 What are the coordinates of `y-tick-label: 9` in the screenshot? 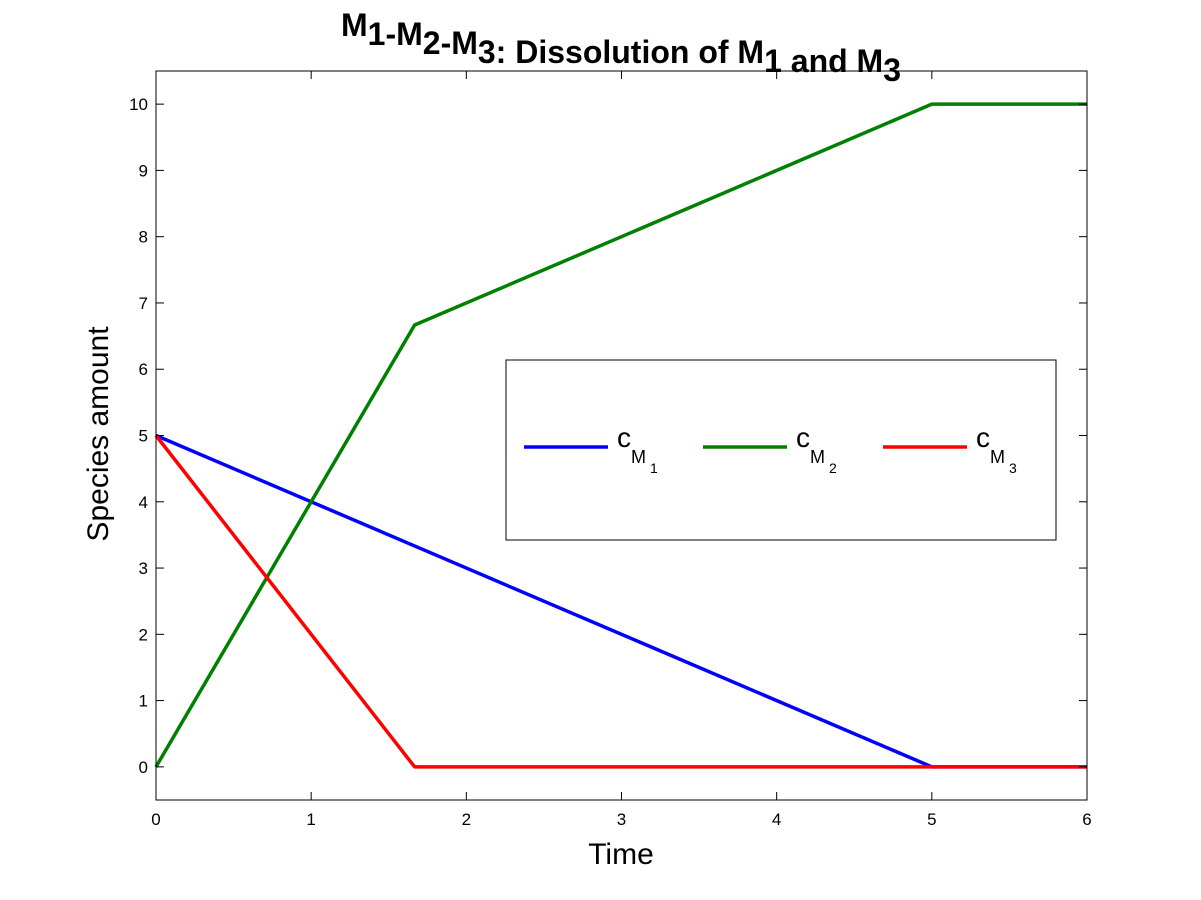 It's located at (143, 170).